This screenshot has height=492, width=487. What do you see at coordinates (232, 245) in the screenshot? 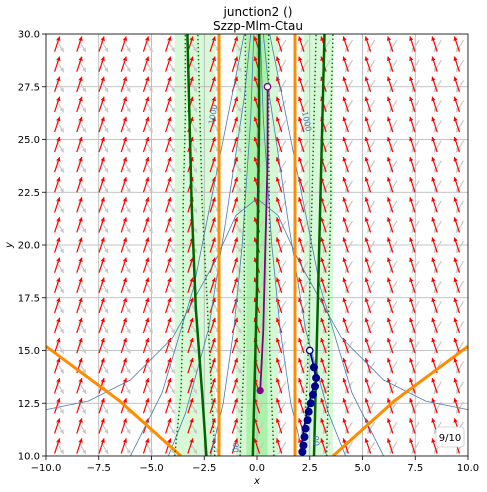
I see `contour-curve` at bounding box center [232, 245].